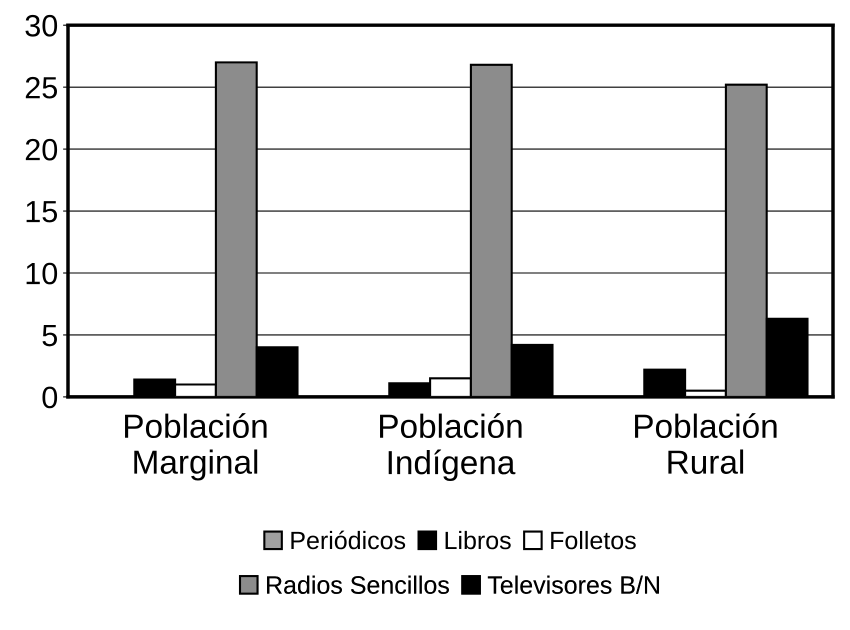  Describe the element at coordinates (41, 87) in the screenshot. I see `y-tick-label: 25` at that location.